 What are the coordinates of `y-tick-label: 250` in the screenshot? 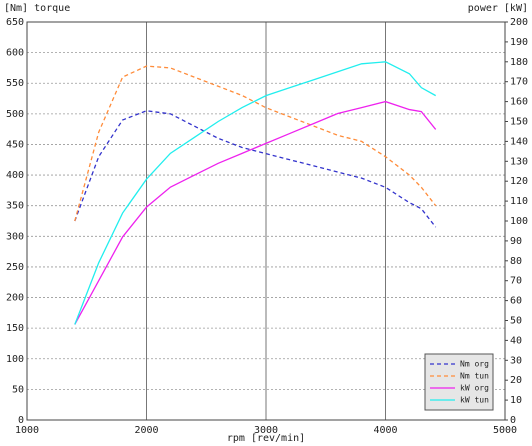 It's located at (15, 267).